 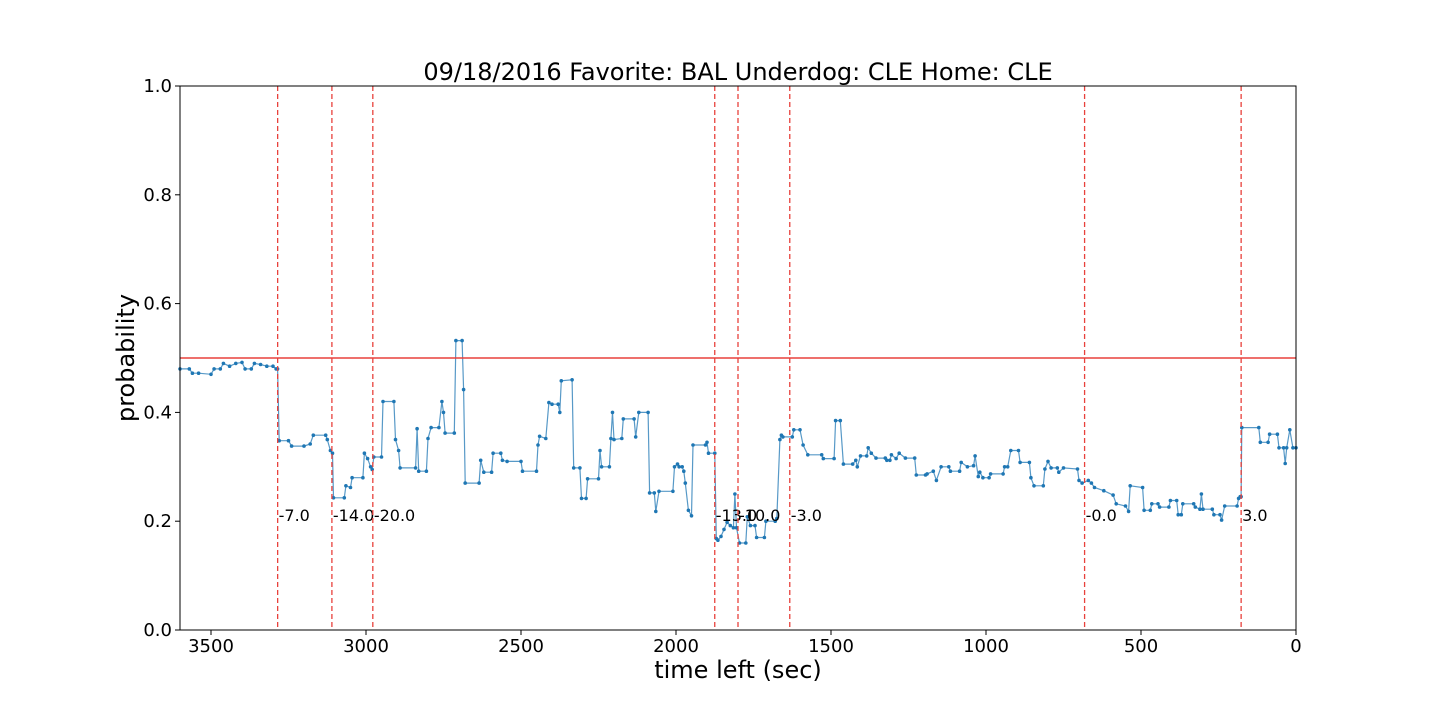 I want to click on event-label: -10.0, so click(x=759, y=515).